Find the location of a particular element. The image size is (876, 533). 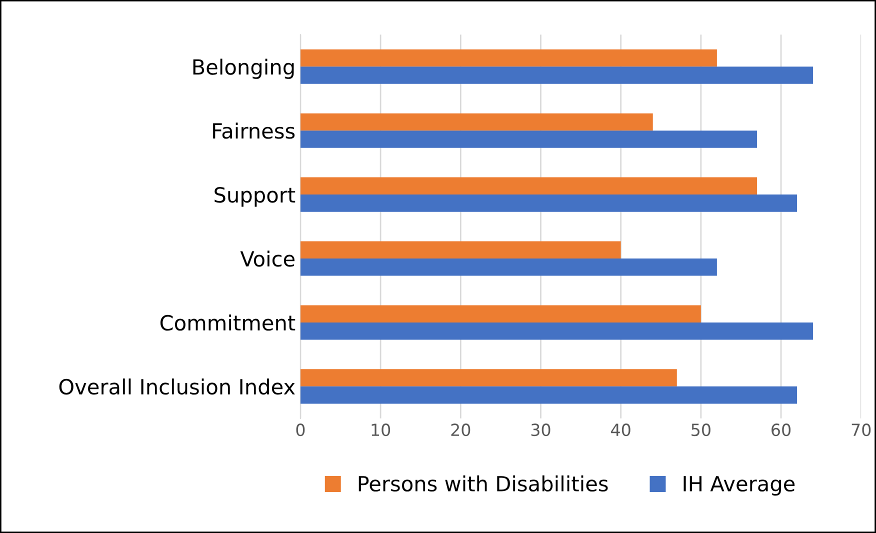

x-tick-label: 10 is located at coordinates (381, 430).